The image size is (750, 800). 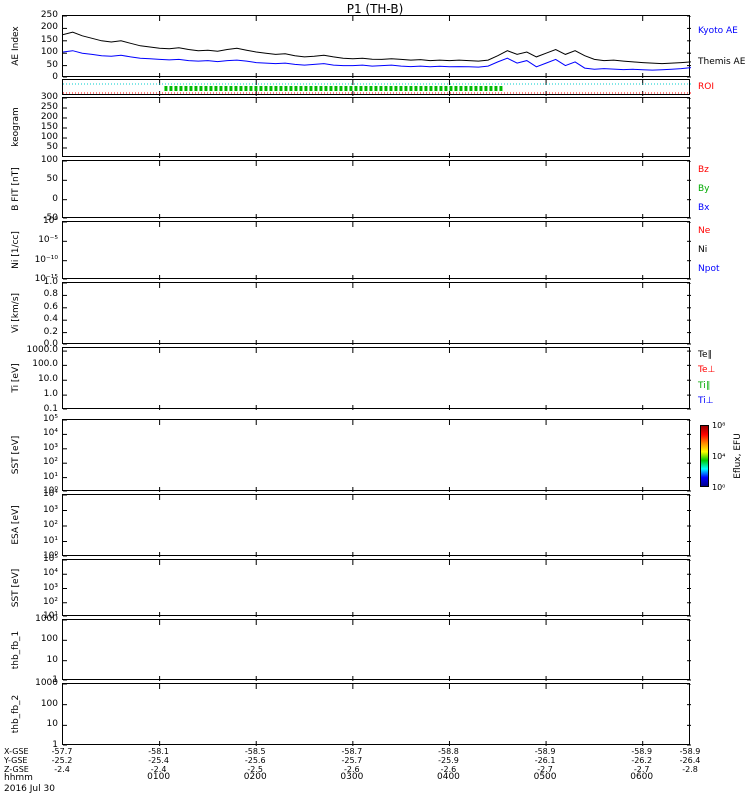 I want to click on y-tick-label: 10⁵, so click(x=50, y=559).